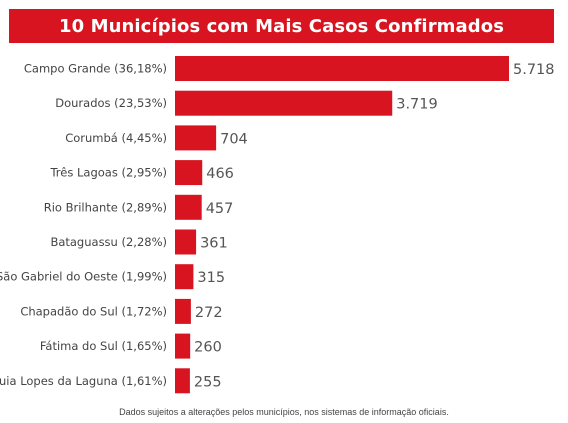 This screenshot has width=568, height=423. What do you see at coordinates (108, 173) in the screenshot?
I see `category-label: Três Lagoas (2,95%)` at bounding box center [108, 173].